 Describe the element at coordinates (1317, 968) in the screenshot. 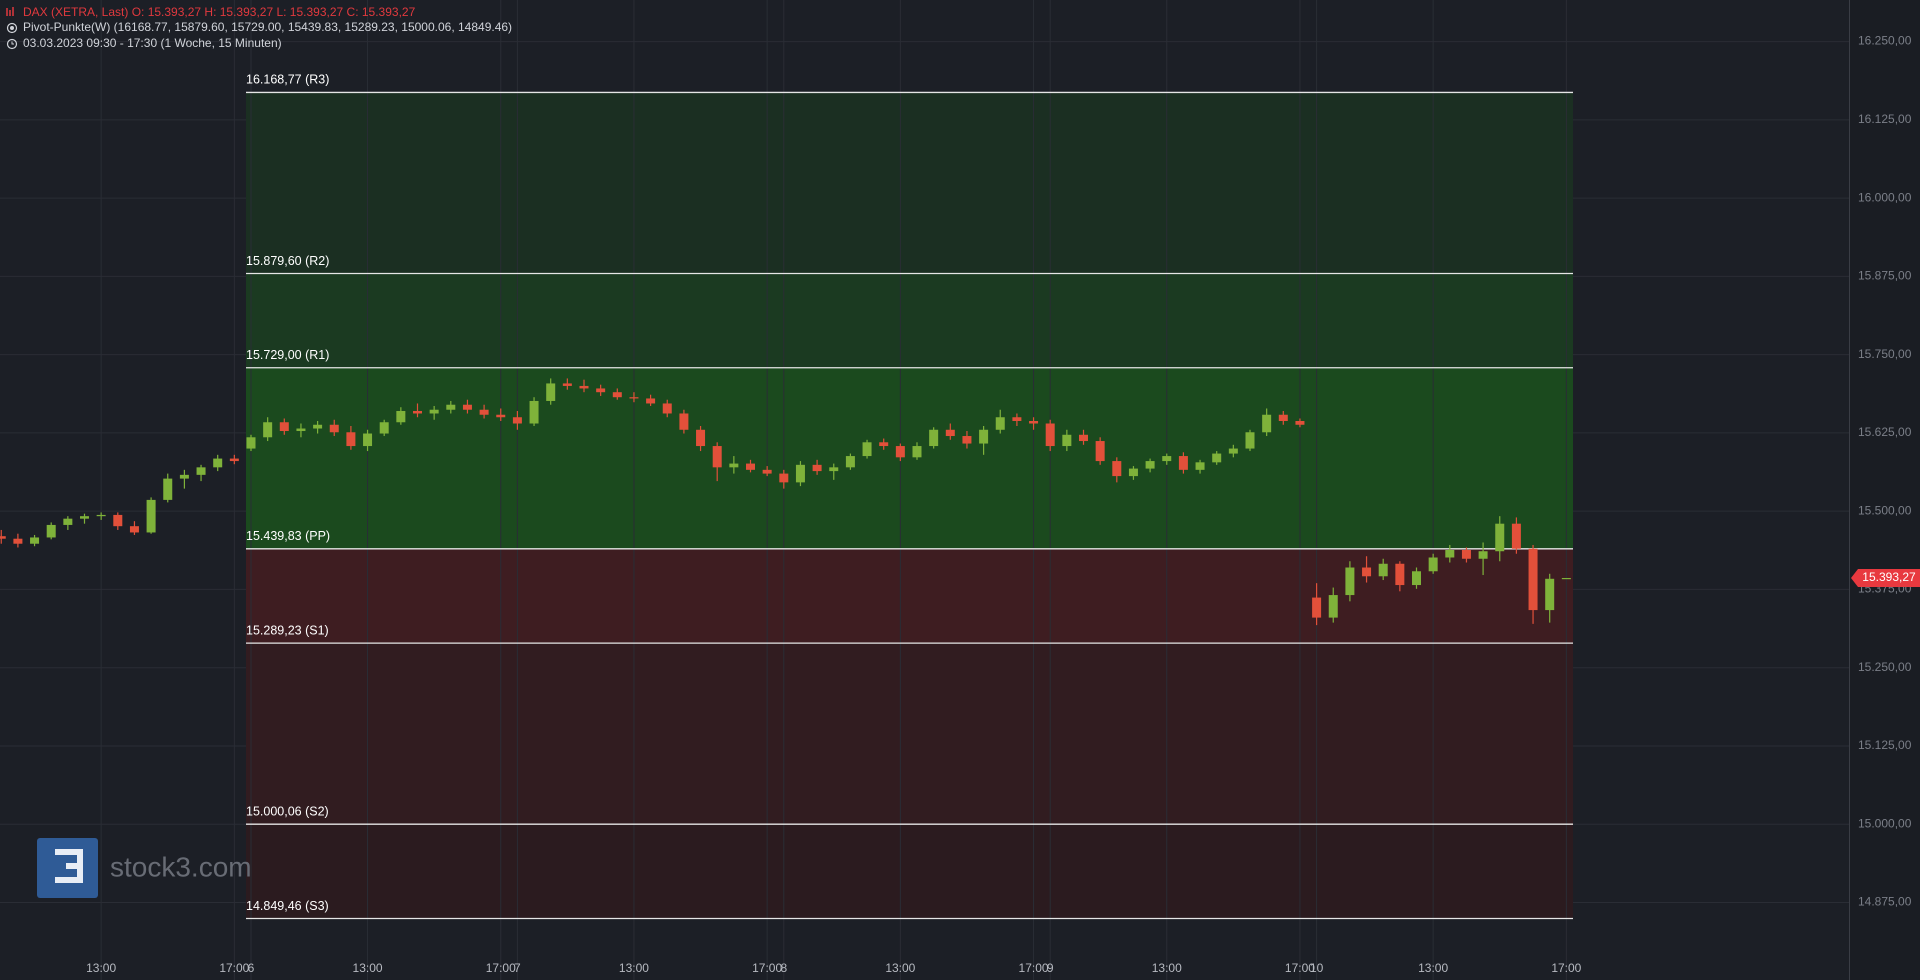

I see `x-tick-label: 10` at that location.